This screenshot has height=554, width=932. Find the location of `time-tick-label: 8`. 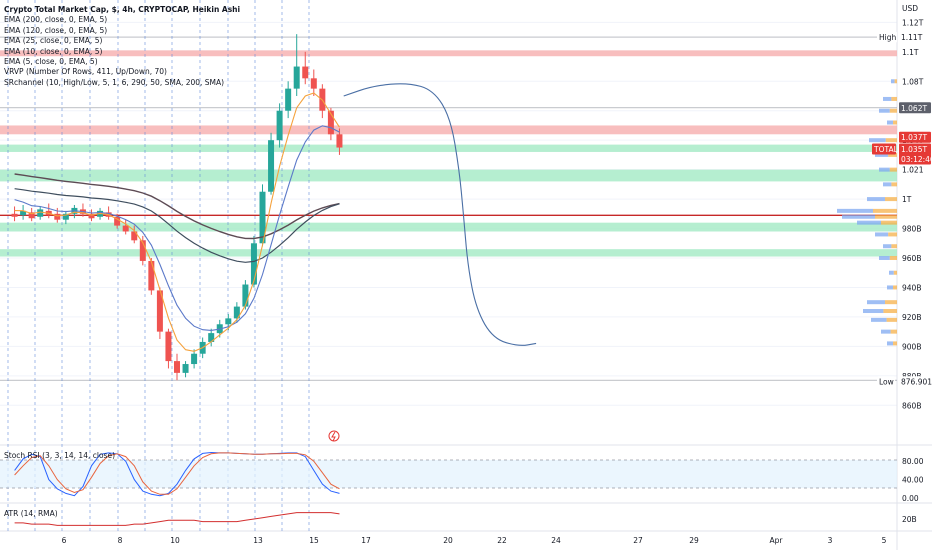

time-tick-label: 8 is located at coordinates (120, 540).